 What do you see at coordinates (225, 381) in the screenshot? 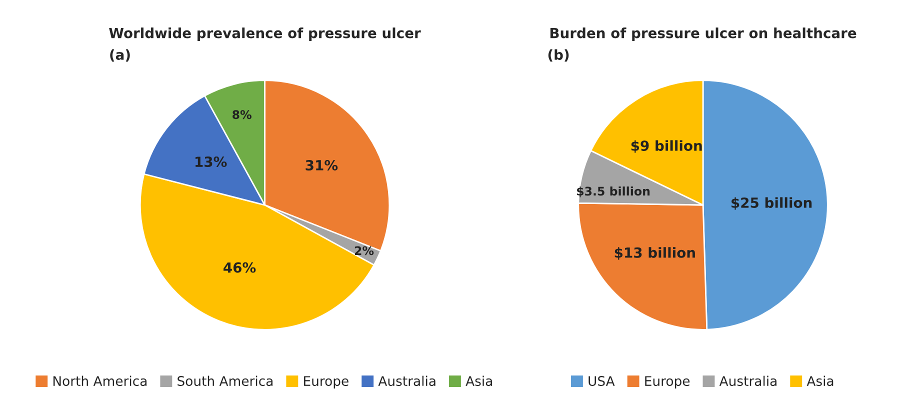
I see `legend-label: South America` at bounding box center [225, 381].